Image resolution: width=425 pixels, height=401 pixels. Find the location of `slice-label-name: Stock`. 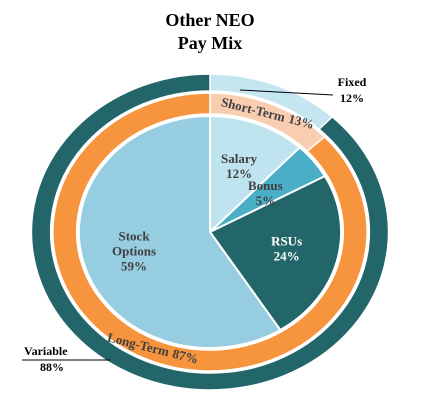

slice-label-name: Stock is located at coordinates (135, 236).